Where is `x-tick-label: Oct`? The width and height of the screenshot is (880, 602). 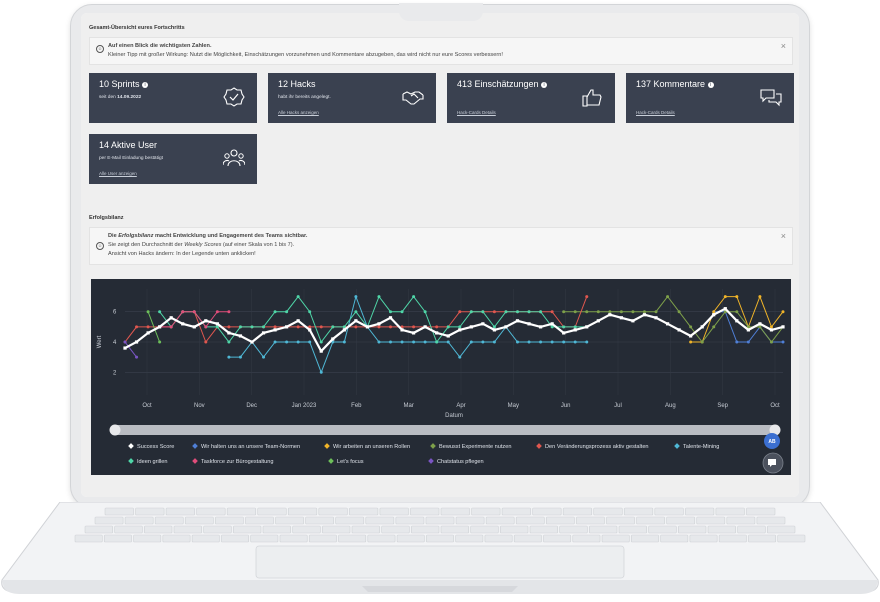 x-tick-label: Oct is located at coordinates (775, 406).